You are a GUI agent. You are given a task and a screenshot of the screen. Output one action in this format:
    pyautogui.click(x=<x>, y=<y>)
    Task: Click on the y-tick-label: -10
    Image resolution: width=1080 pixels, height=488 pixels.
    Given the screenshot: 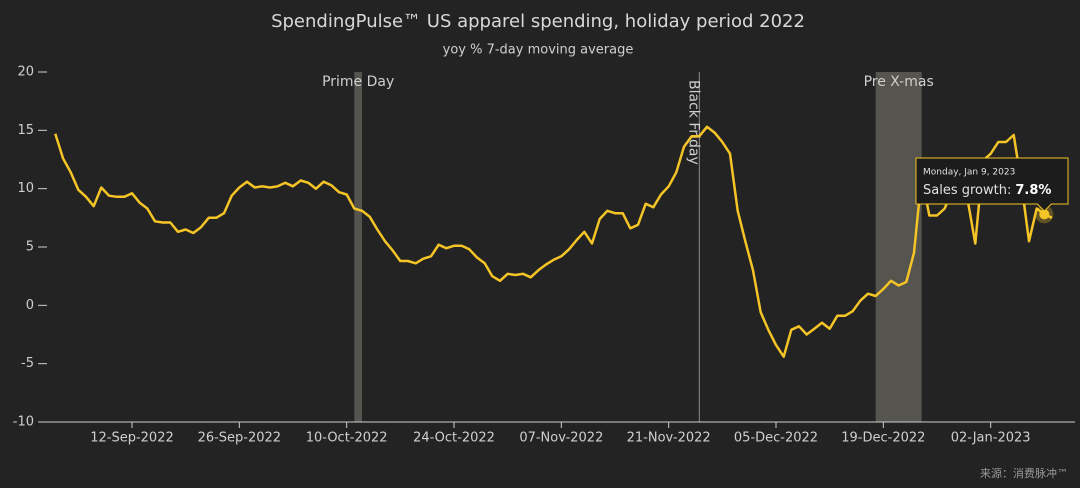 What is the action you would take?
    pyautogui.click(x=23, y=422)
    